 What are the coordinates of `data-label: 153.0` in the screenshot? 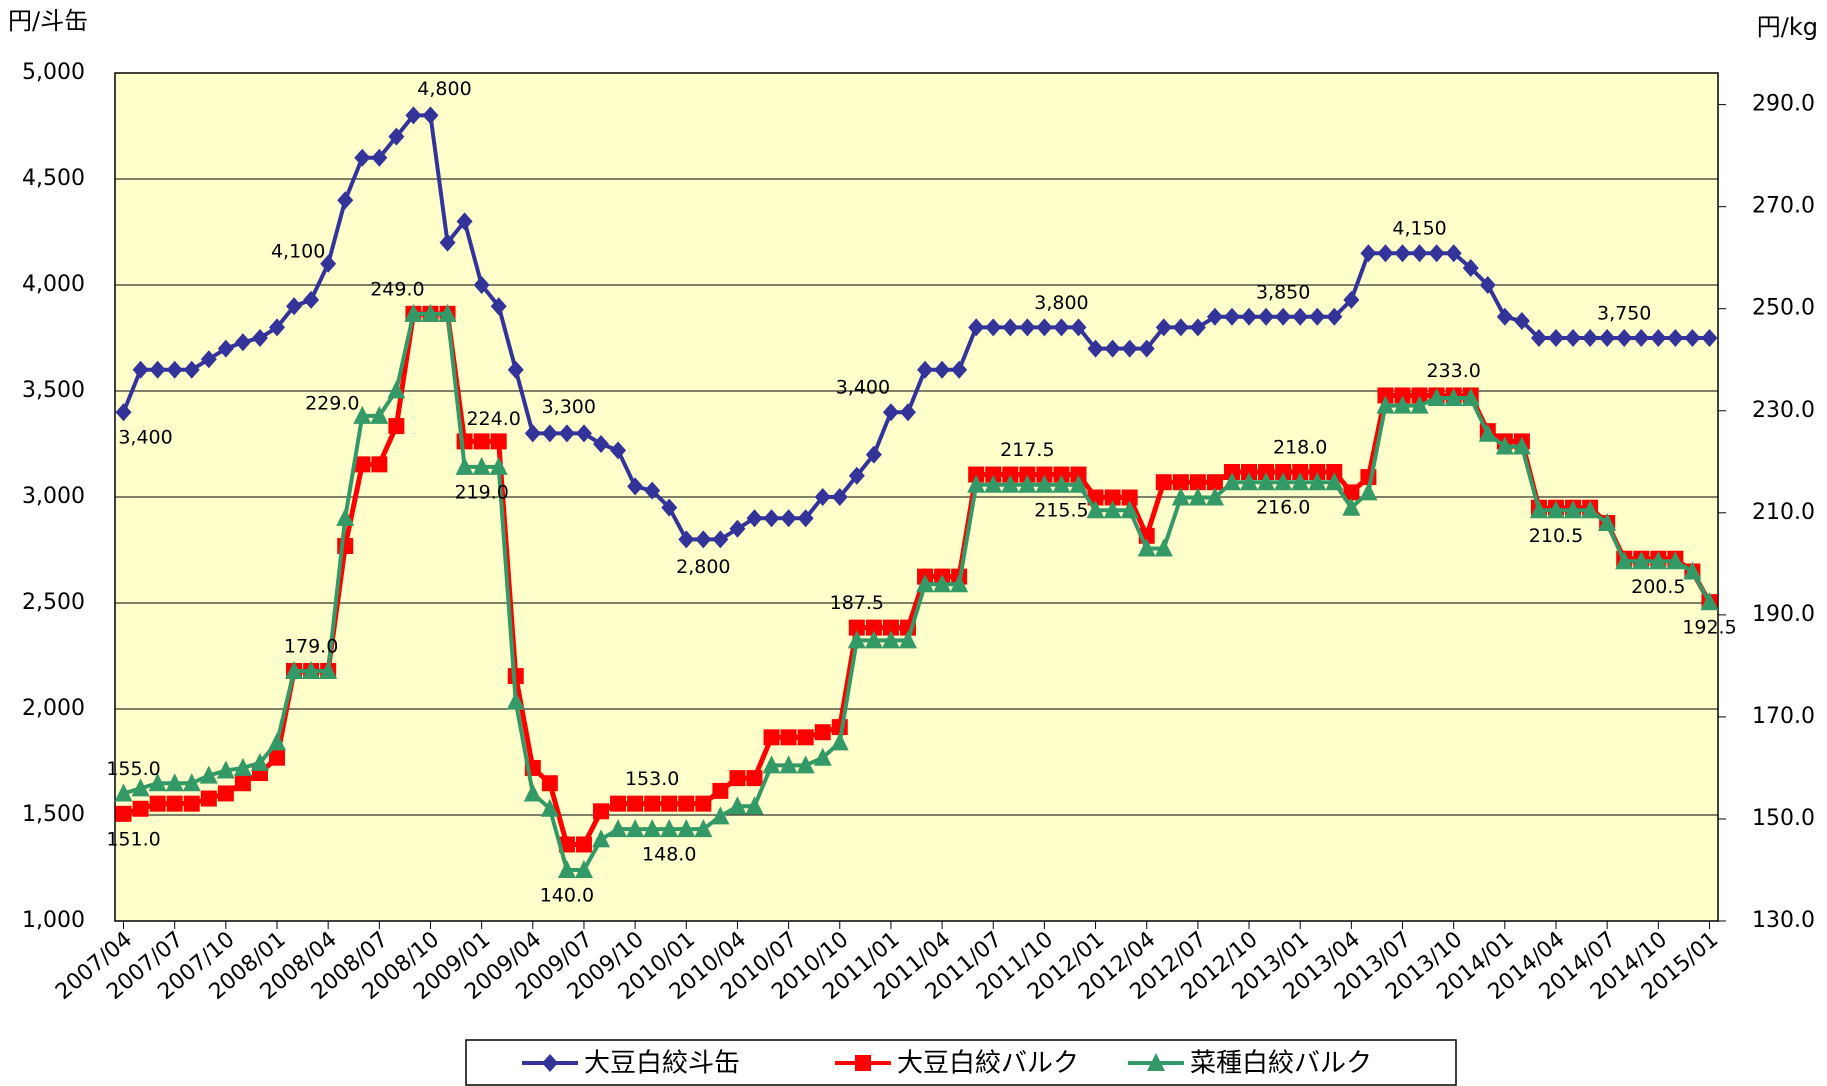 It's located at (652, 779).